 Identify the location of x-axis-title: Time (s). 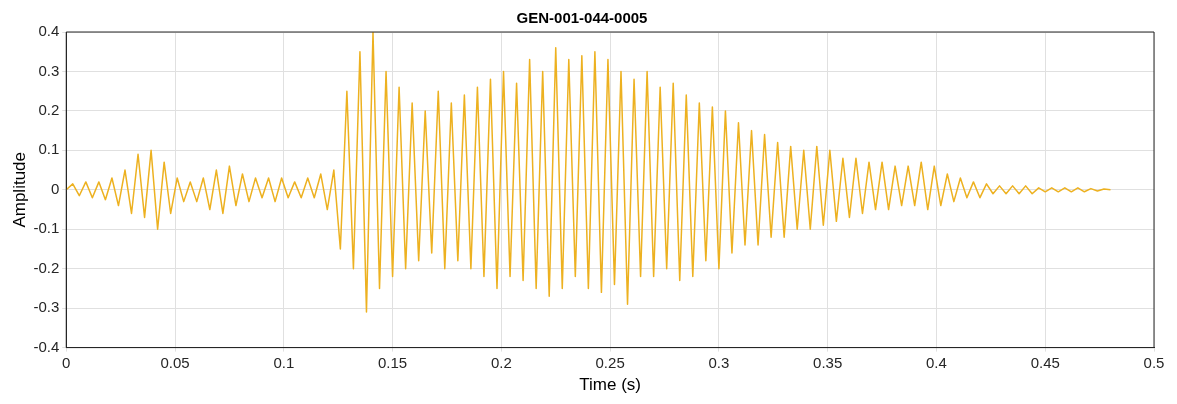
(610, 385).